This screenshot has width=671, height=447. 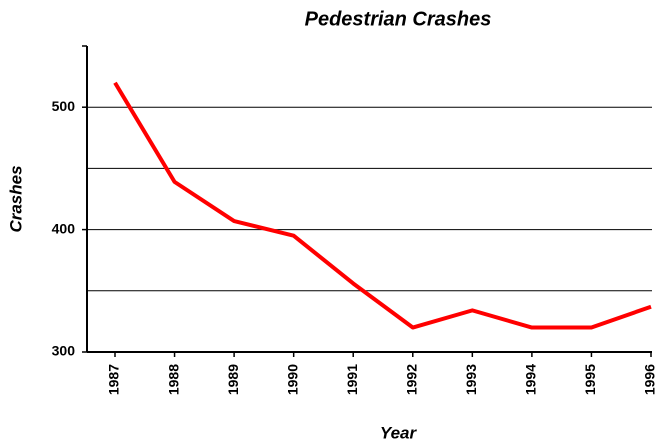 What do you see at coordinates (531, 379) in the screenshot?
I see `x-tick-label: 1994` at bounding box center [531, 379].